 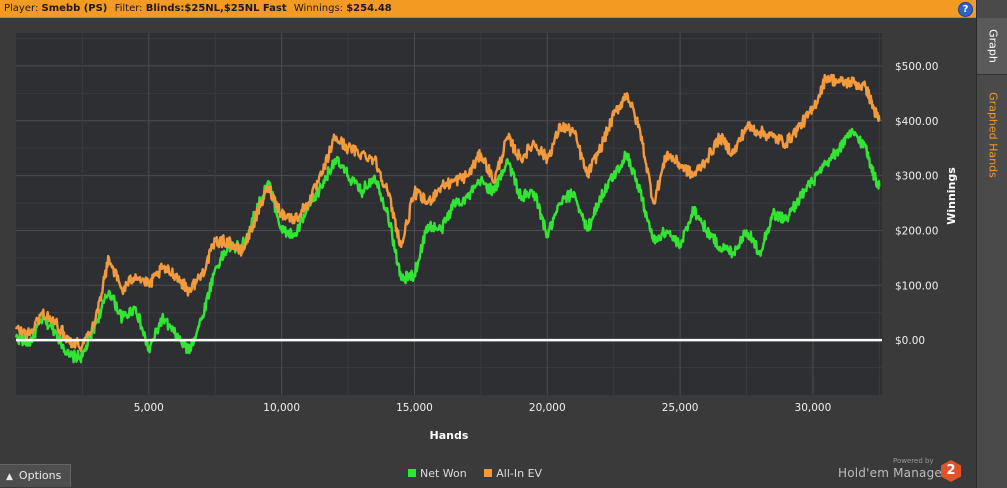 I want to click on legend-label-net-won: Net Won, so click(x=443, y=473).